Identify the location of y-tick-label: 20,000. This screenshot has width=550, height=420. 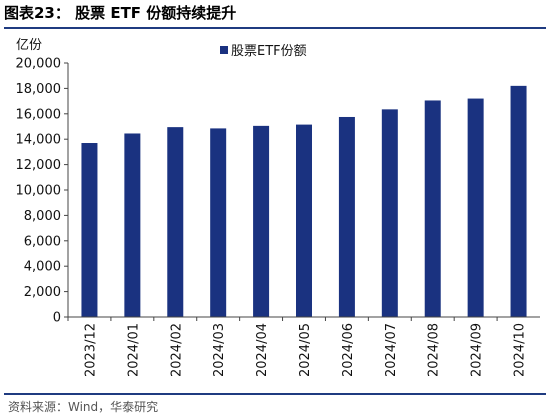
(39, 64).